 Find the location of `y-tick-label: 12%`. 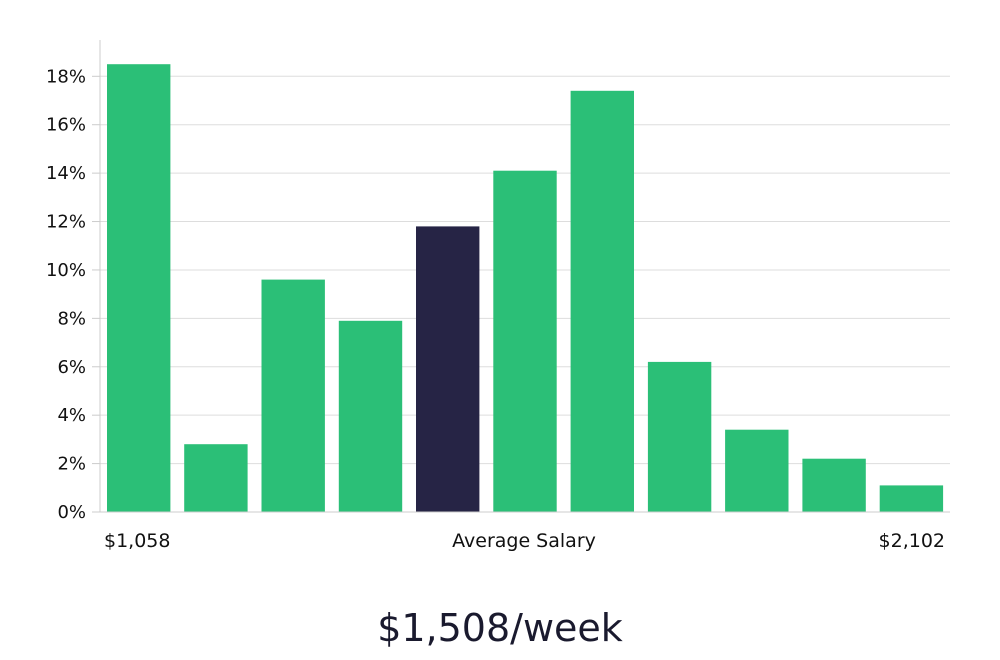

y-tick-label: 12% is located at coordinates (66, 222).